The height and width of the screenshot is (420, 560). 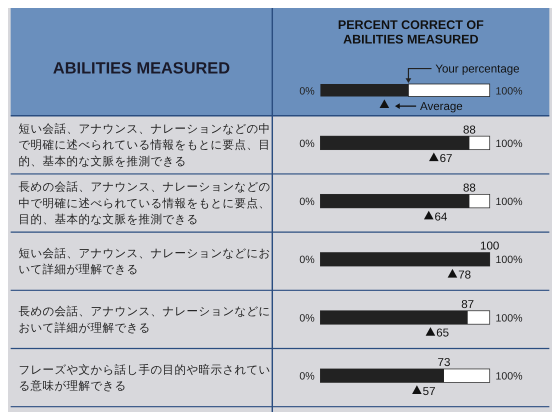 What do you see at coordinates (144, 377) in the screenshot?
I see `y-tick-label: フレーズや文から話し手の目的や暗示されている意味が理解できる` at bounding box center [144, 377].